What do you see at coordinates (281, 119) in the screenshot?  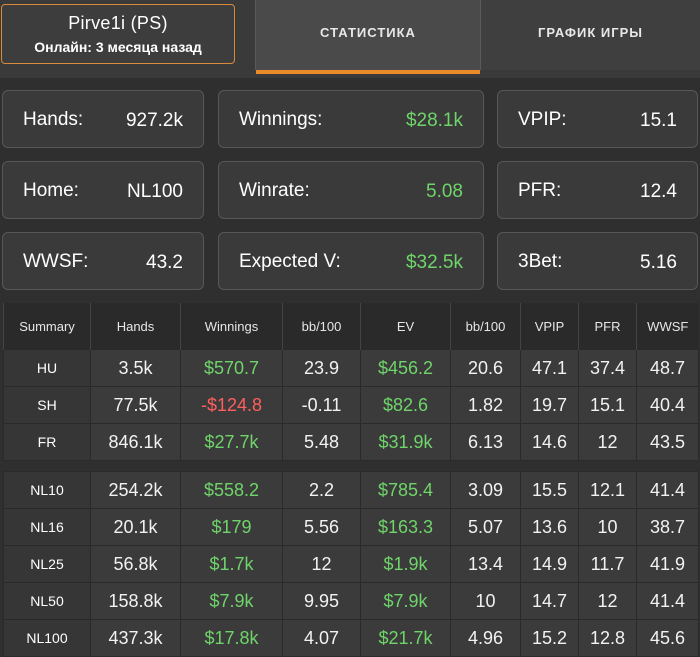 I see `stat-label: Winnings:` at bounding box center [281, 119].